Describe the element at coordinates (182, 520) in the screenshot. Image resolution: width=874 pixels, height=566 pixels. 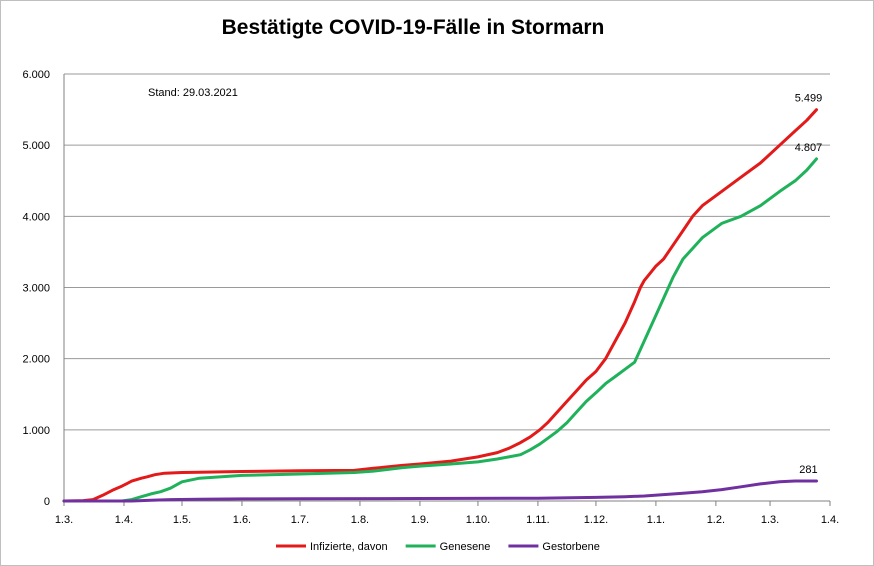
I see `x-tick-label: 1.5.` at that location.